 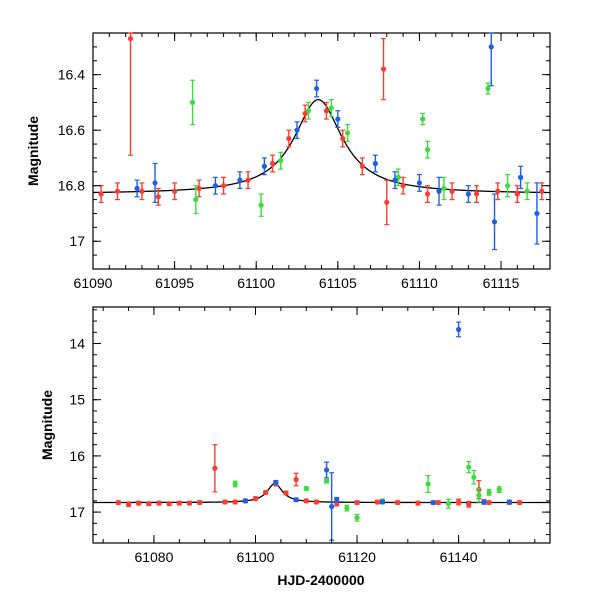 What do you see at coordinates (71, 75) in the screenshot?
I see `y-tick-label: 16.4` at bounding box center [71, 75].